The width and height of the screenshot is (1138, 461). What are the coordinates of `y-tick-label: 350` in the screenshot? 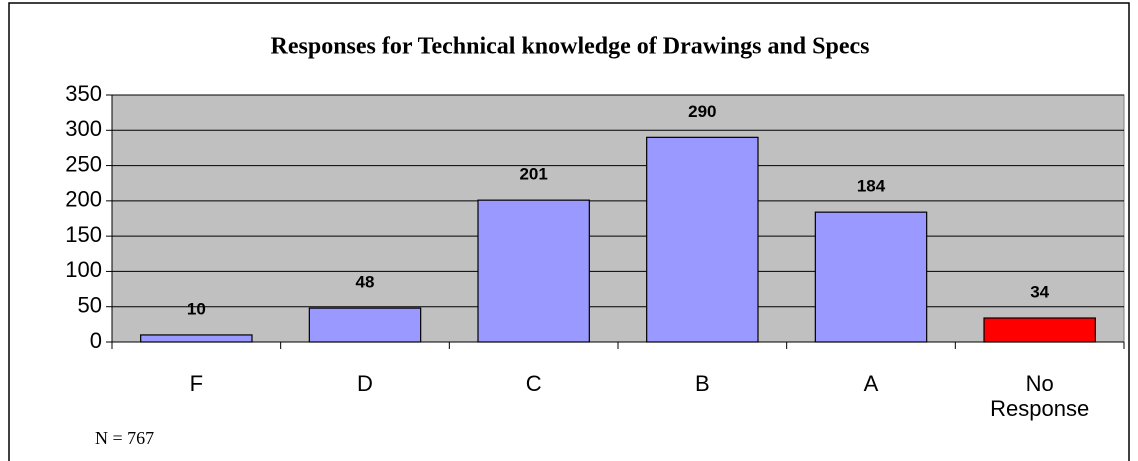 It's located at (83, 93).